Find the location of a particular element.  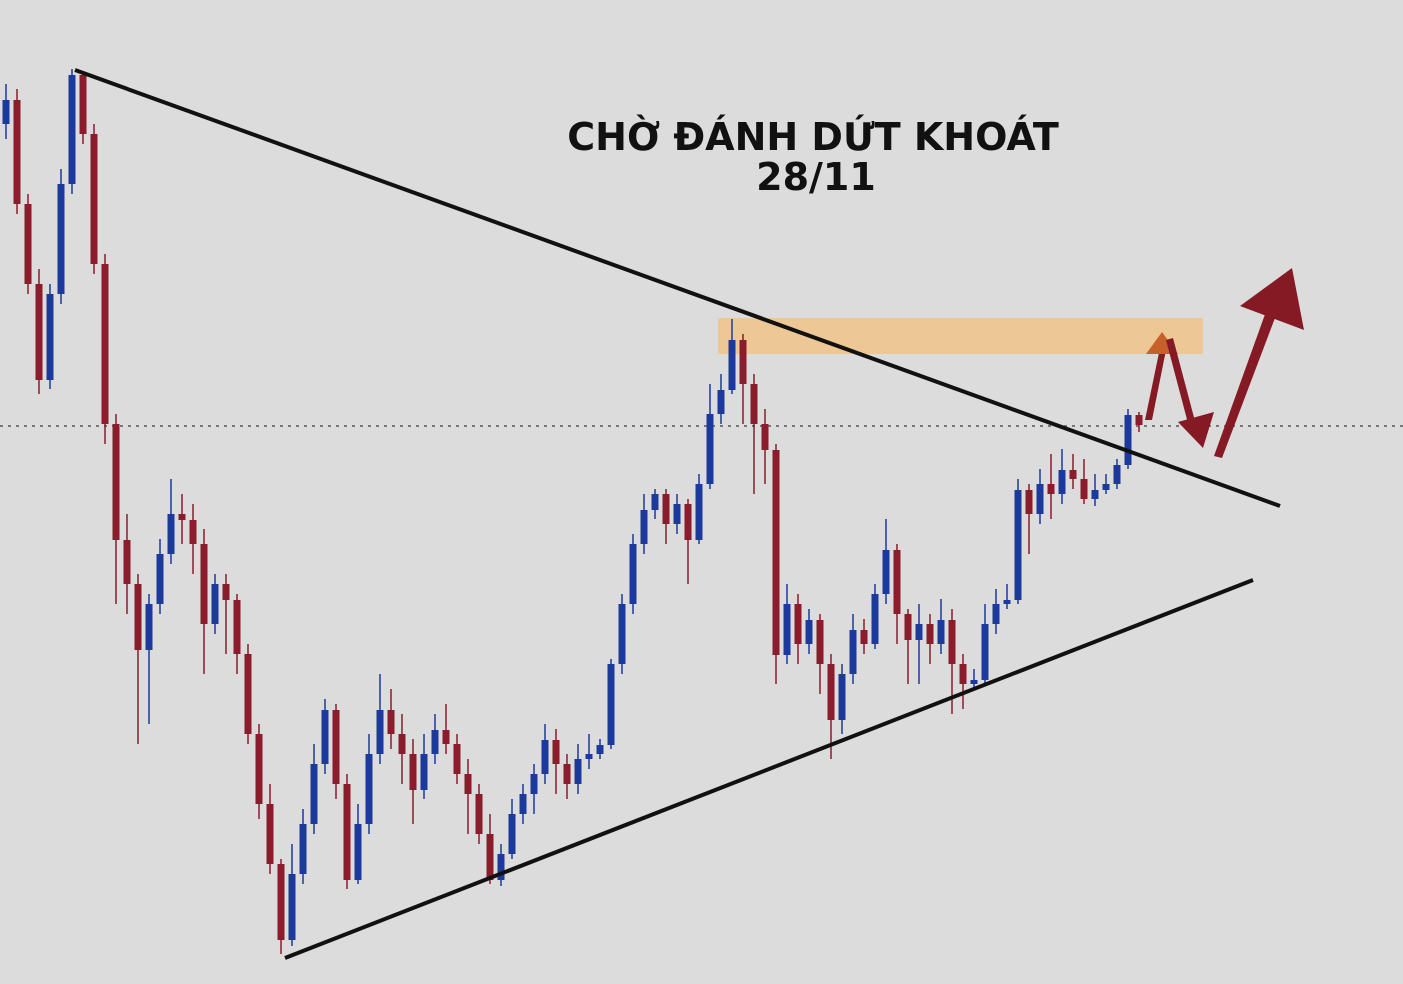

arrows is located at coordinates (1224, 363).